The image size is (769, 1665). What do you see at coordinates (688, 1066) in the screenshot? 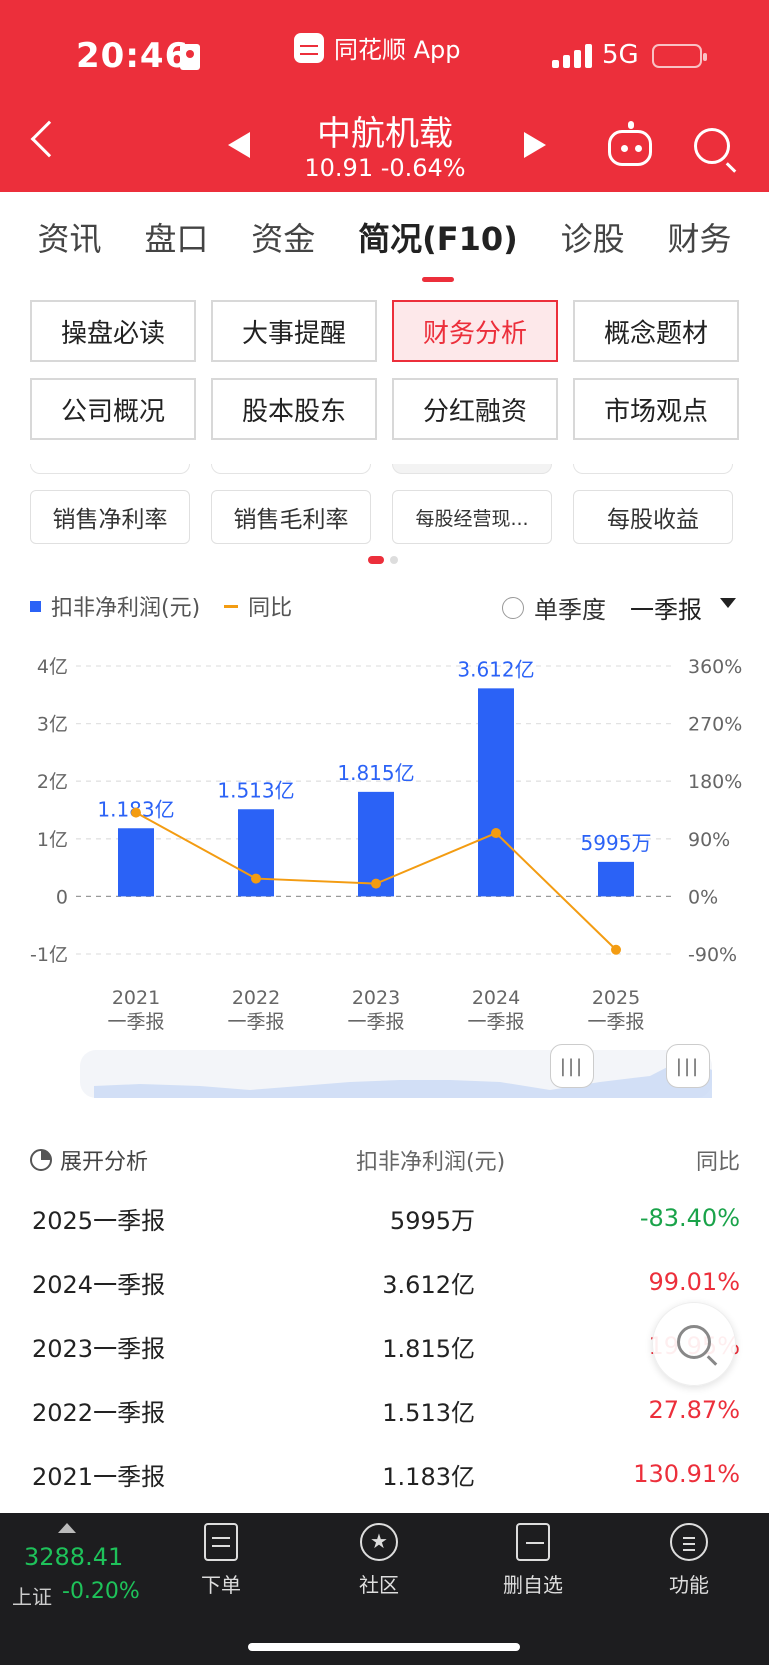
I see `range-handle-right: |||` at bounding box center [688, 1066].